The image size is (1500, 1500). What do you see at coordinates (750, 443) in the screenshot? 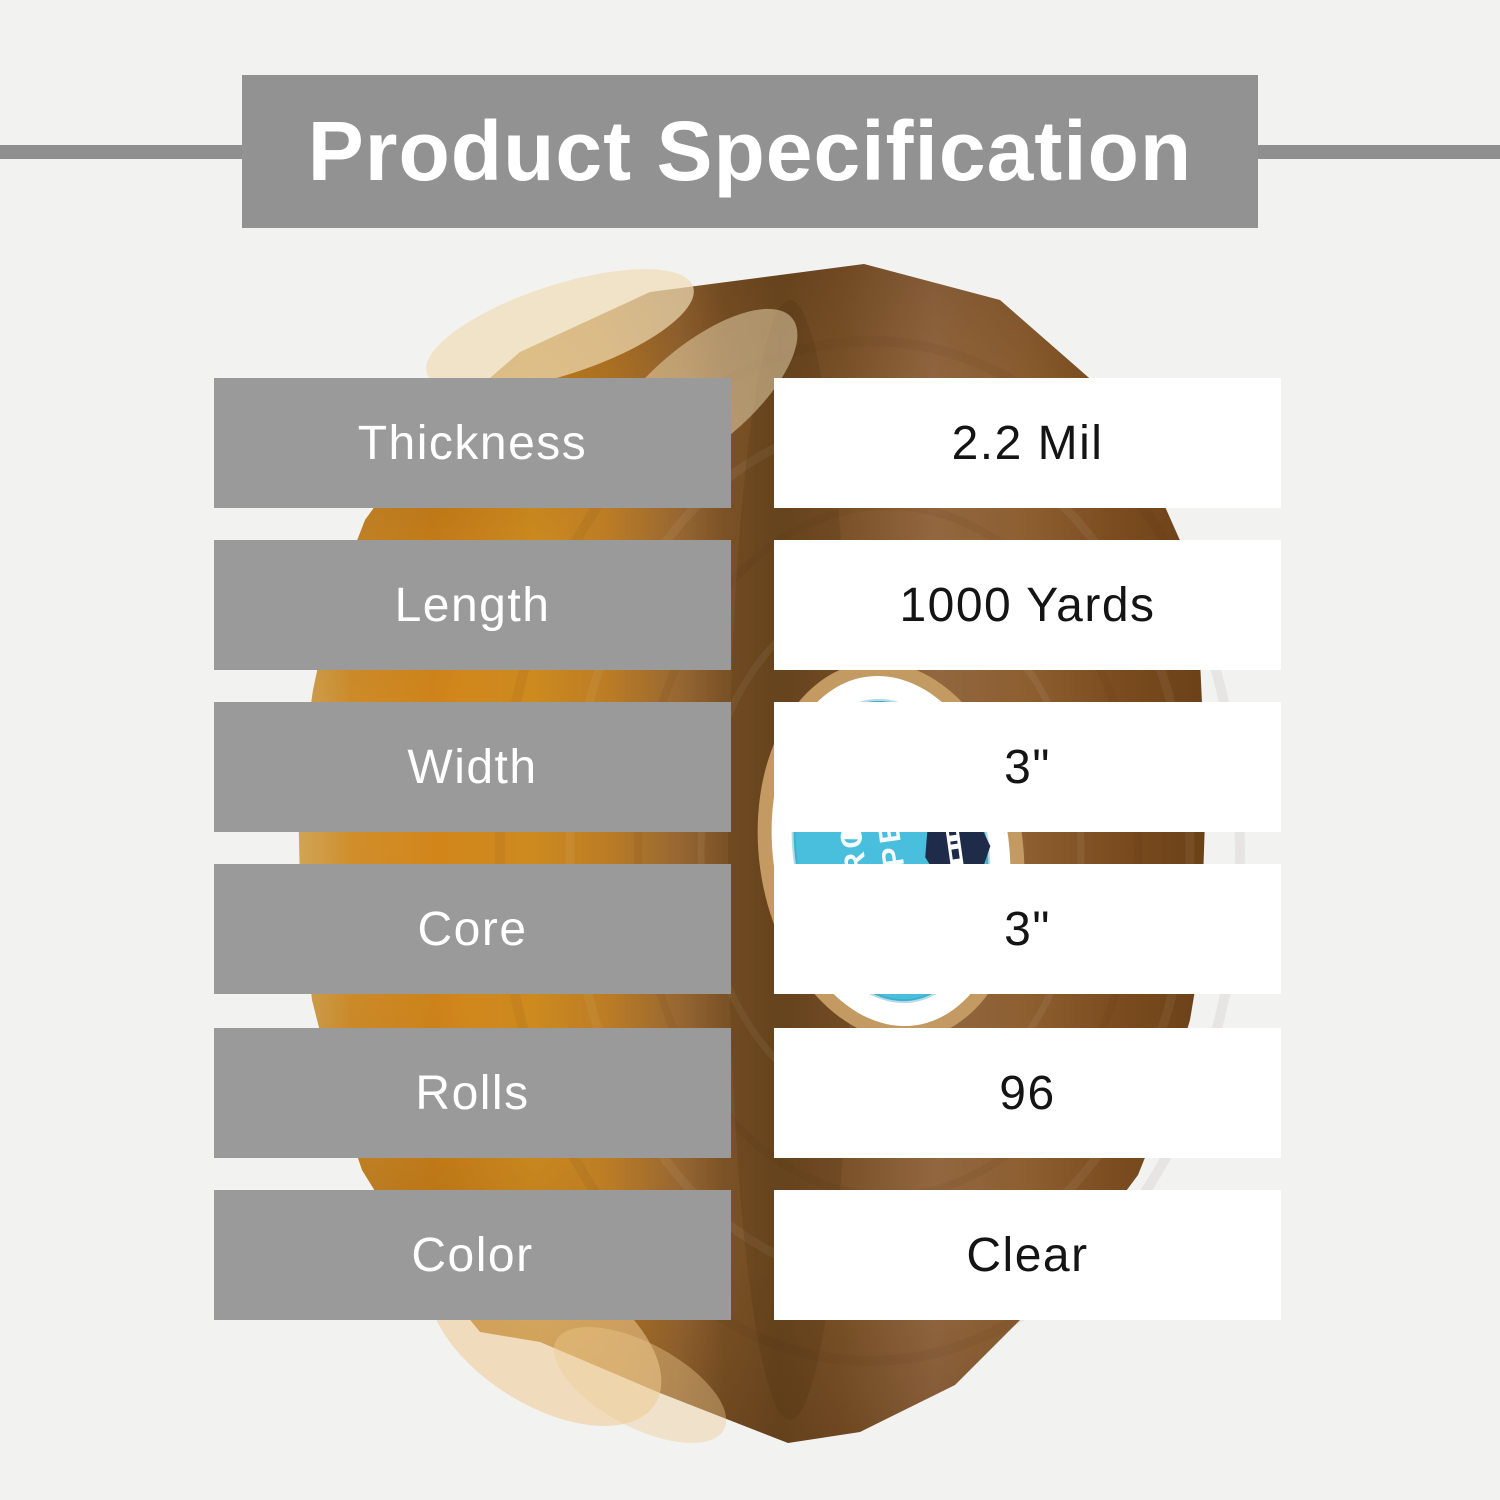
I see `spec-row-thickness: Thickness 2.2 Mil` at bounding box center [750, 443].